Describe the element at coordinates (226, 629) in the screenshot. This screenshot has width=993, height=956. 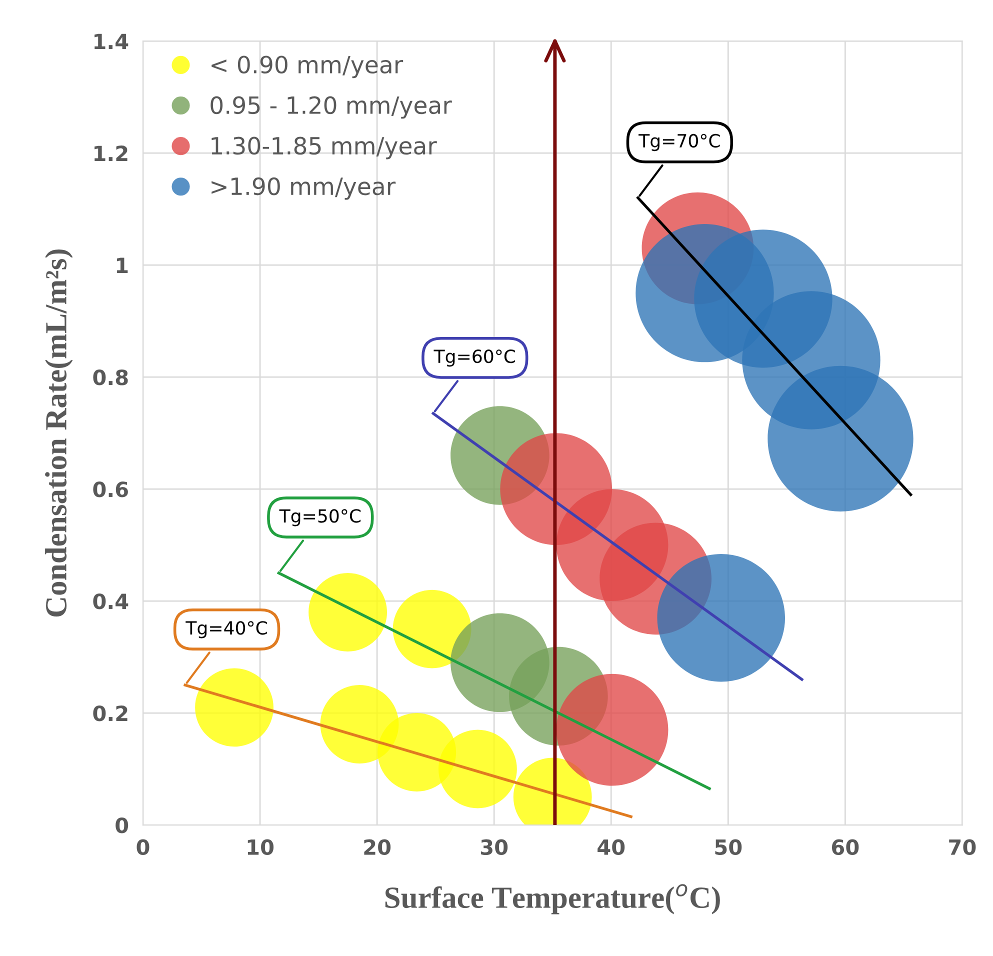
I see `annotation: Tg=40°C` at that location.